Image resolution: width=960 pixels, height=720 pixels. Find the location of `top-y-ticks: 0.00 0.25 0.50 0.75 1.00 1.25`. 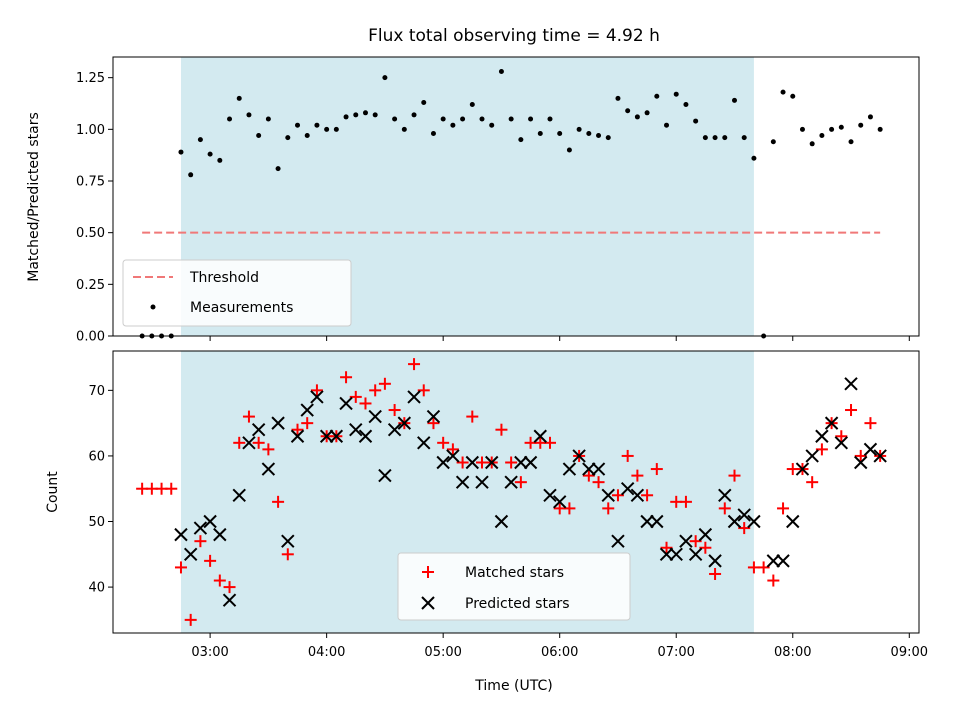

top-y-ticks: 0.00 0.25 0.50 0.75 1.00 1.25 is located at coordinates (94, 208).